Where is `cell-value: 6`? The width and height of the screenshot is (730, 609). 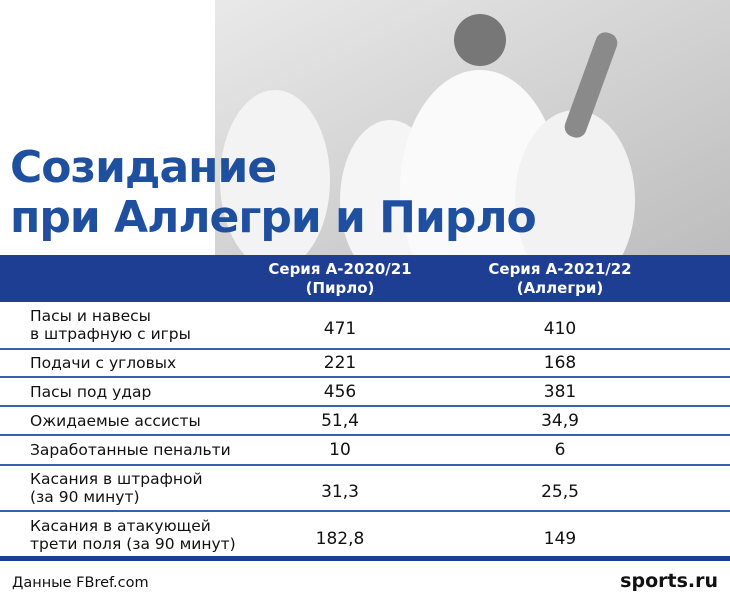
cell-value: 6 is located at coordinates (560, 450).